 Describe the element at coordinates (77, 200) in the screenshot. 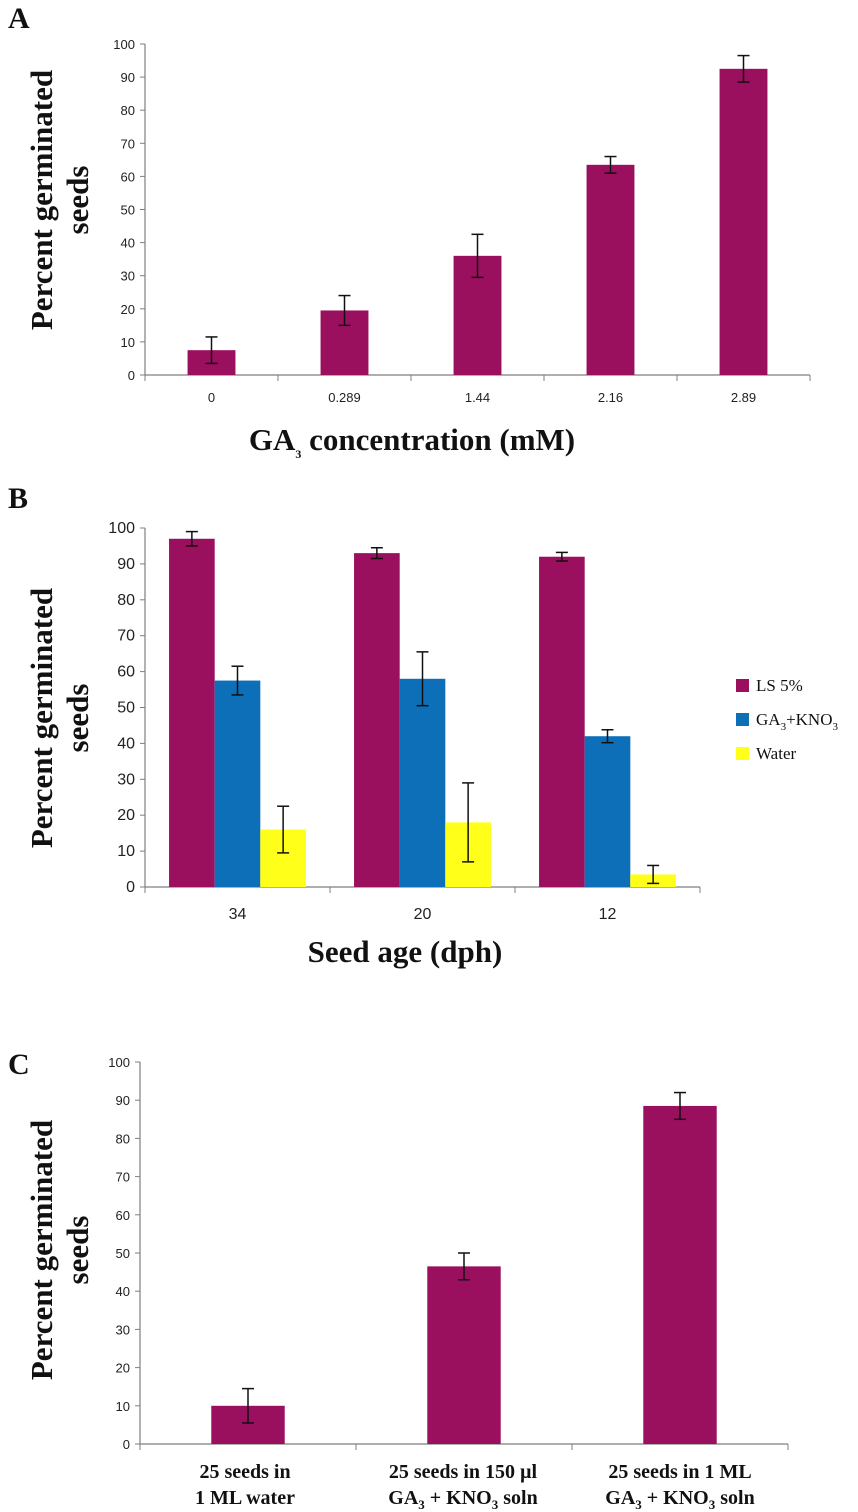

I see `y-axis-label-a-line2: seeds` at that location.